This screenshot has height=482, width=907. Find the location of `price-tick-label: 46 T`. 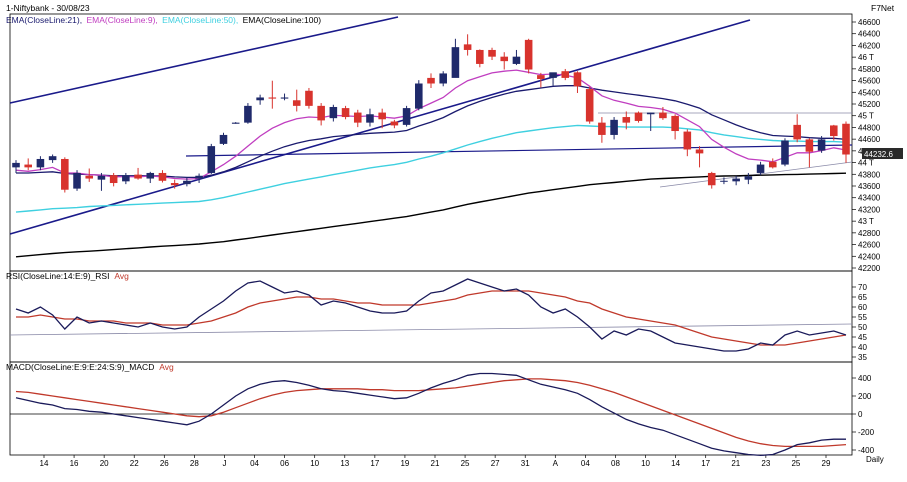

price-tick-label: 46 T is located at coordinates (866, 57).